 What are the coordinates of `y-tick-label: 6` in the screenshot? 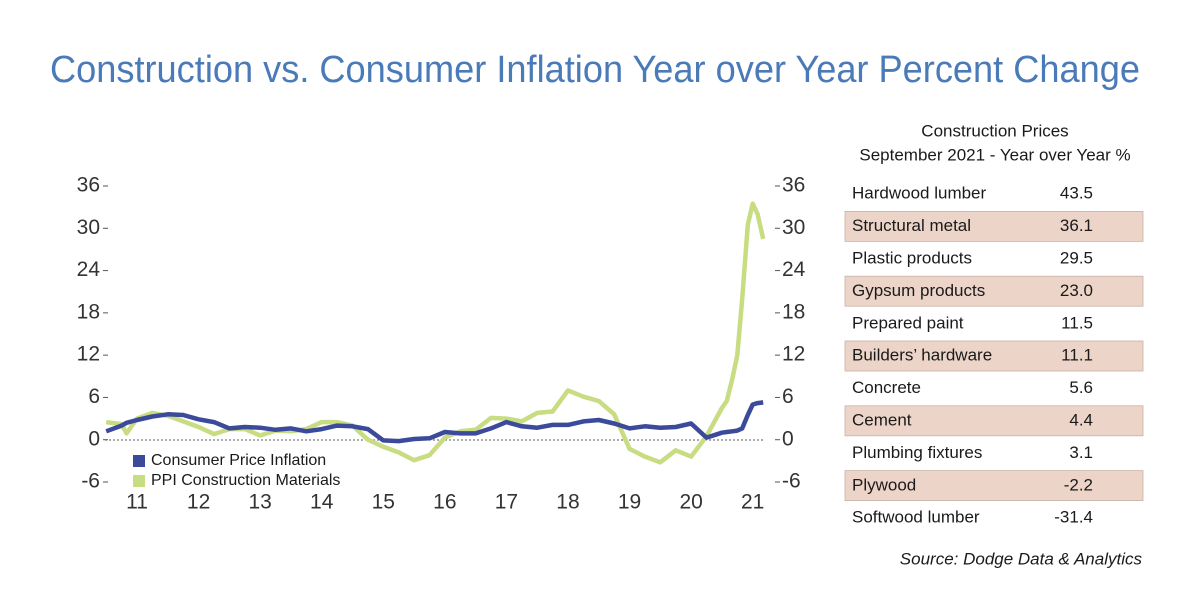 It's located at (94, 396).